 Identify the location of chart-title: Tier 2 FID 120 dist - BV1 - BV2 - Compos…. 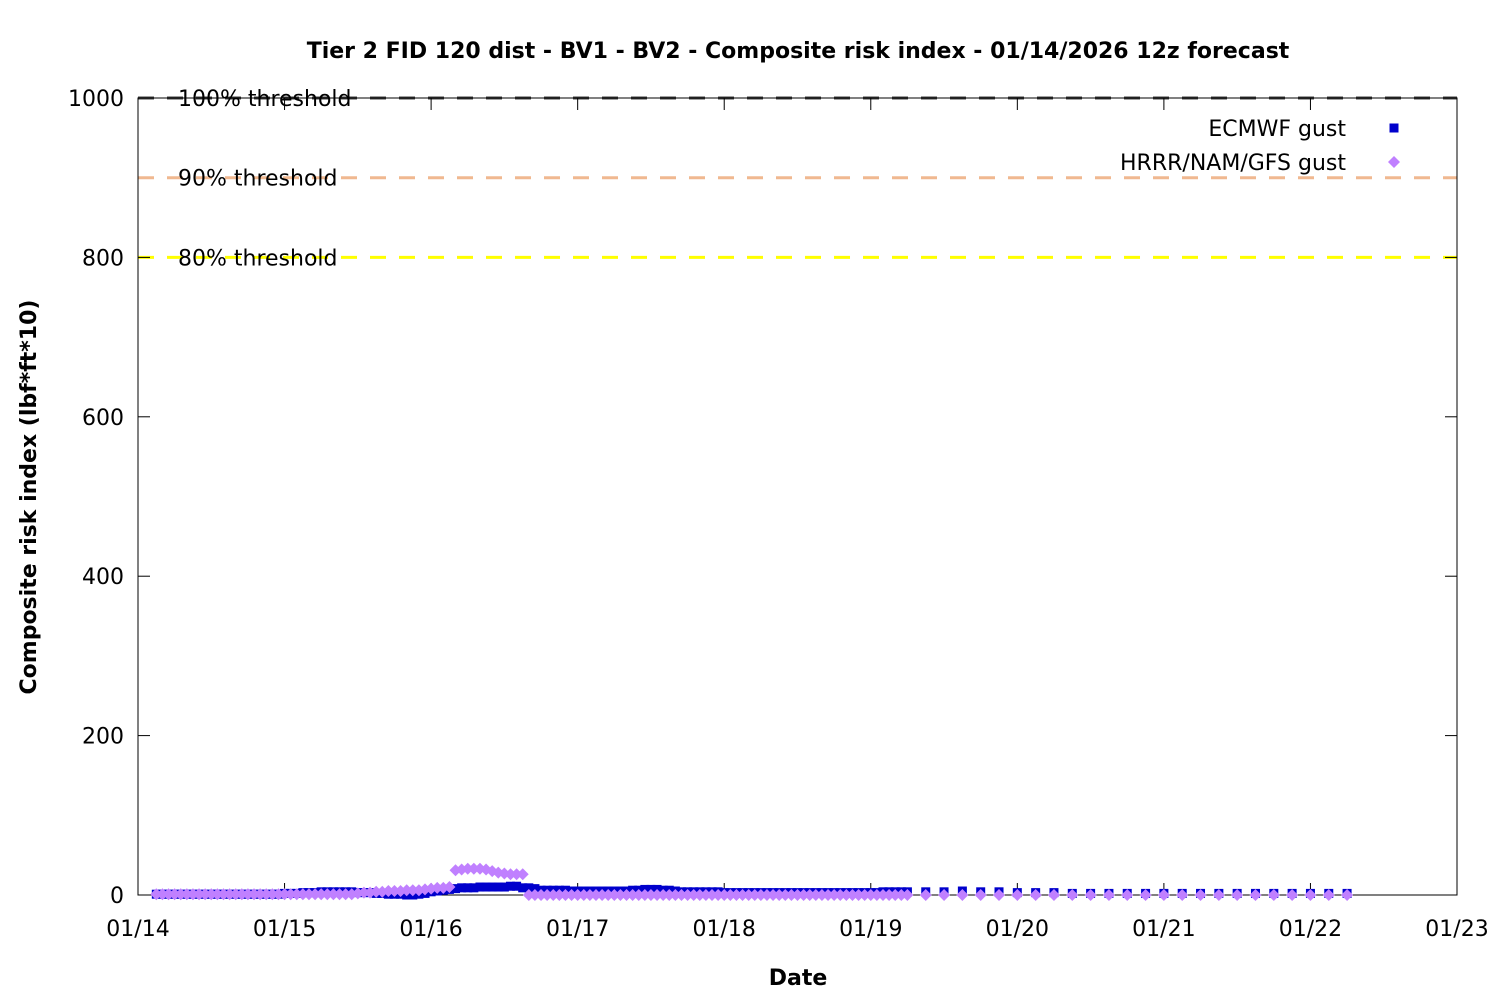
(798, 51).